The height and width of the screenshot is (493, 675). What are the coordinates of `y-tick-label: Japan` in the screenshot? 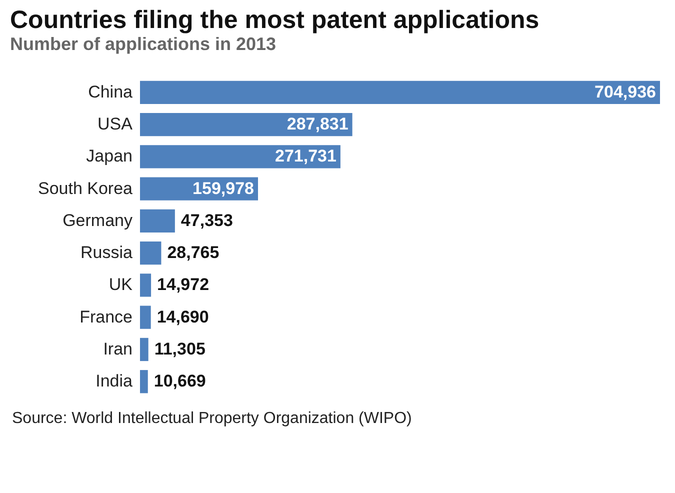 It's located at (109, 156).